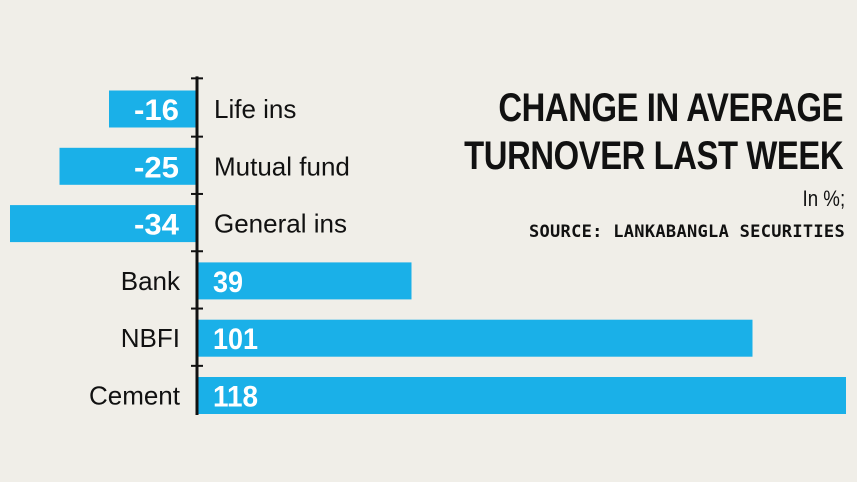 The width and height of the screenshot is (857, 482). Describe the element at coordinates (156, 167) in the screenshot. I see `bar-value-mutual-fund: -25` at that location.